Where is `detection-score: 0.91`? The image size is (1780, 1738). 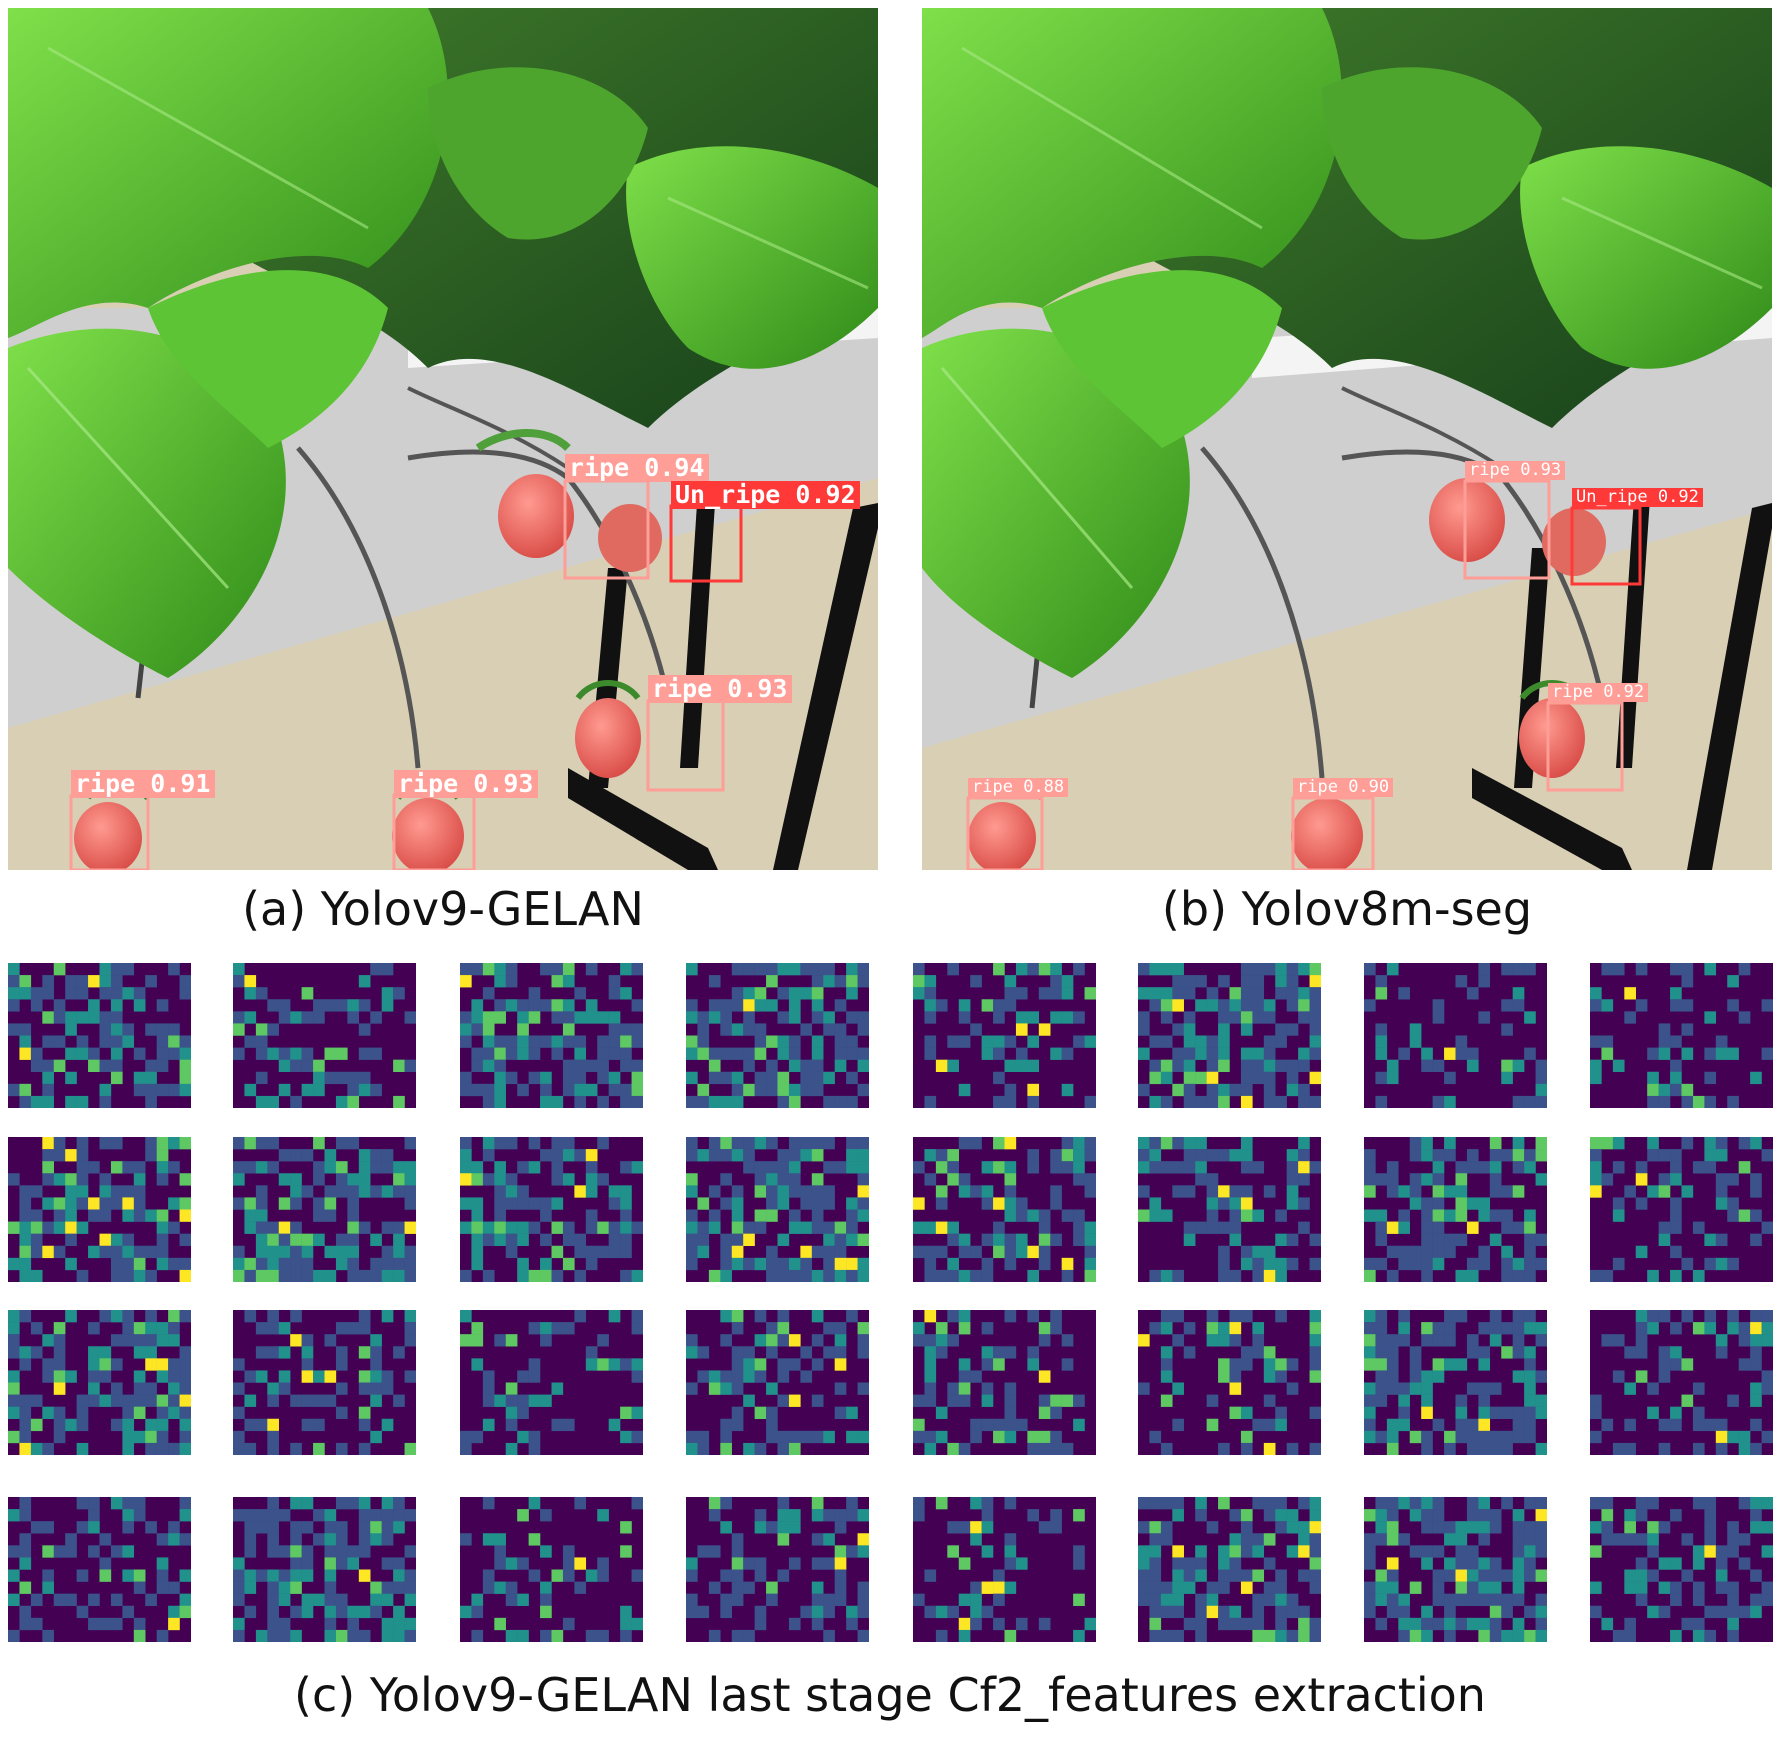
detection-score: 0.91 is located at coordinates (180, 783).